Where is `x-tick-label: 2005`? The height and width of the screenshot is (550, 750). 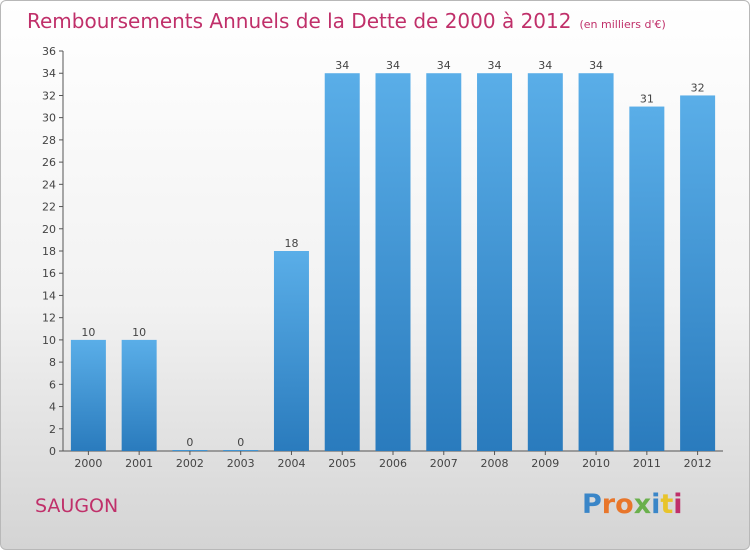 x-tick-label: 2005 is located at coordinates (342, 463).